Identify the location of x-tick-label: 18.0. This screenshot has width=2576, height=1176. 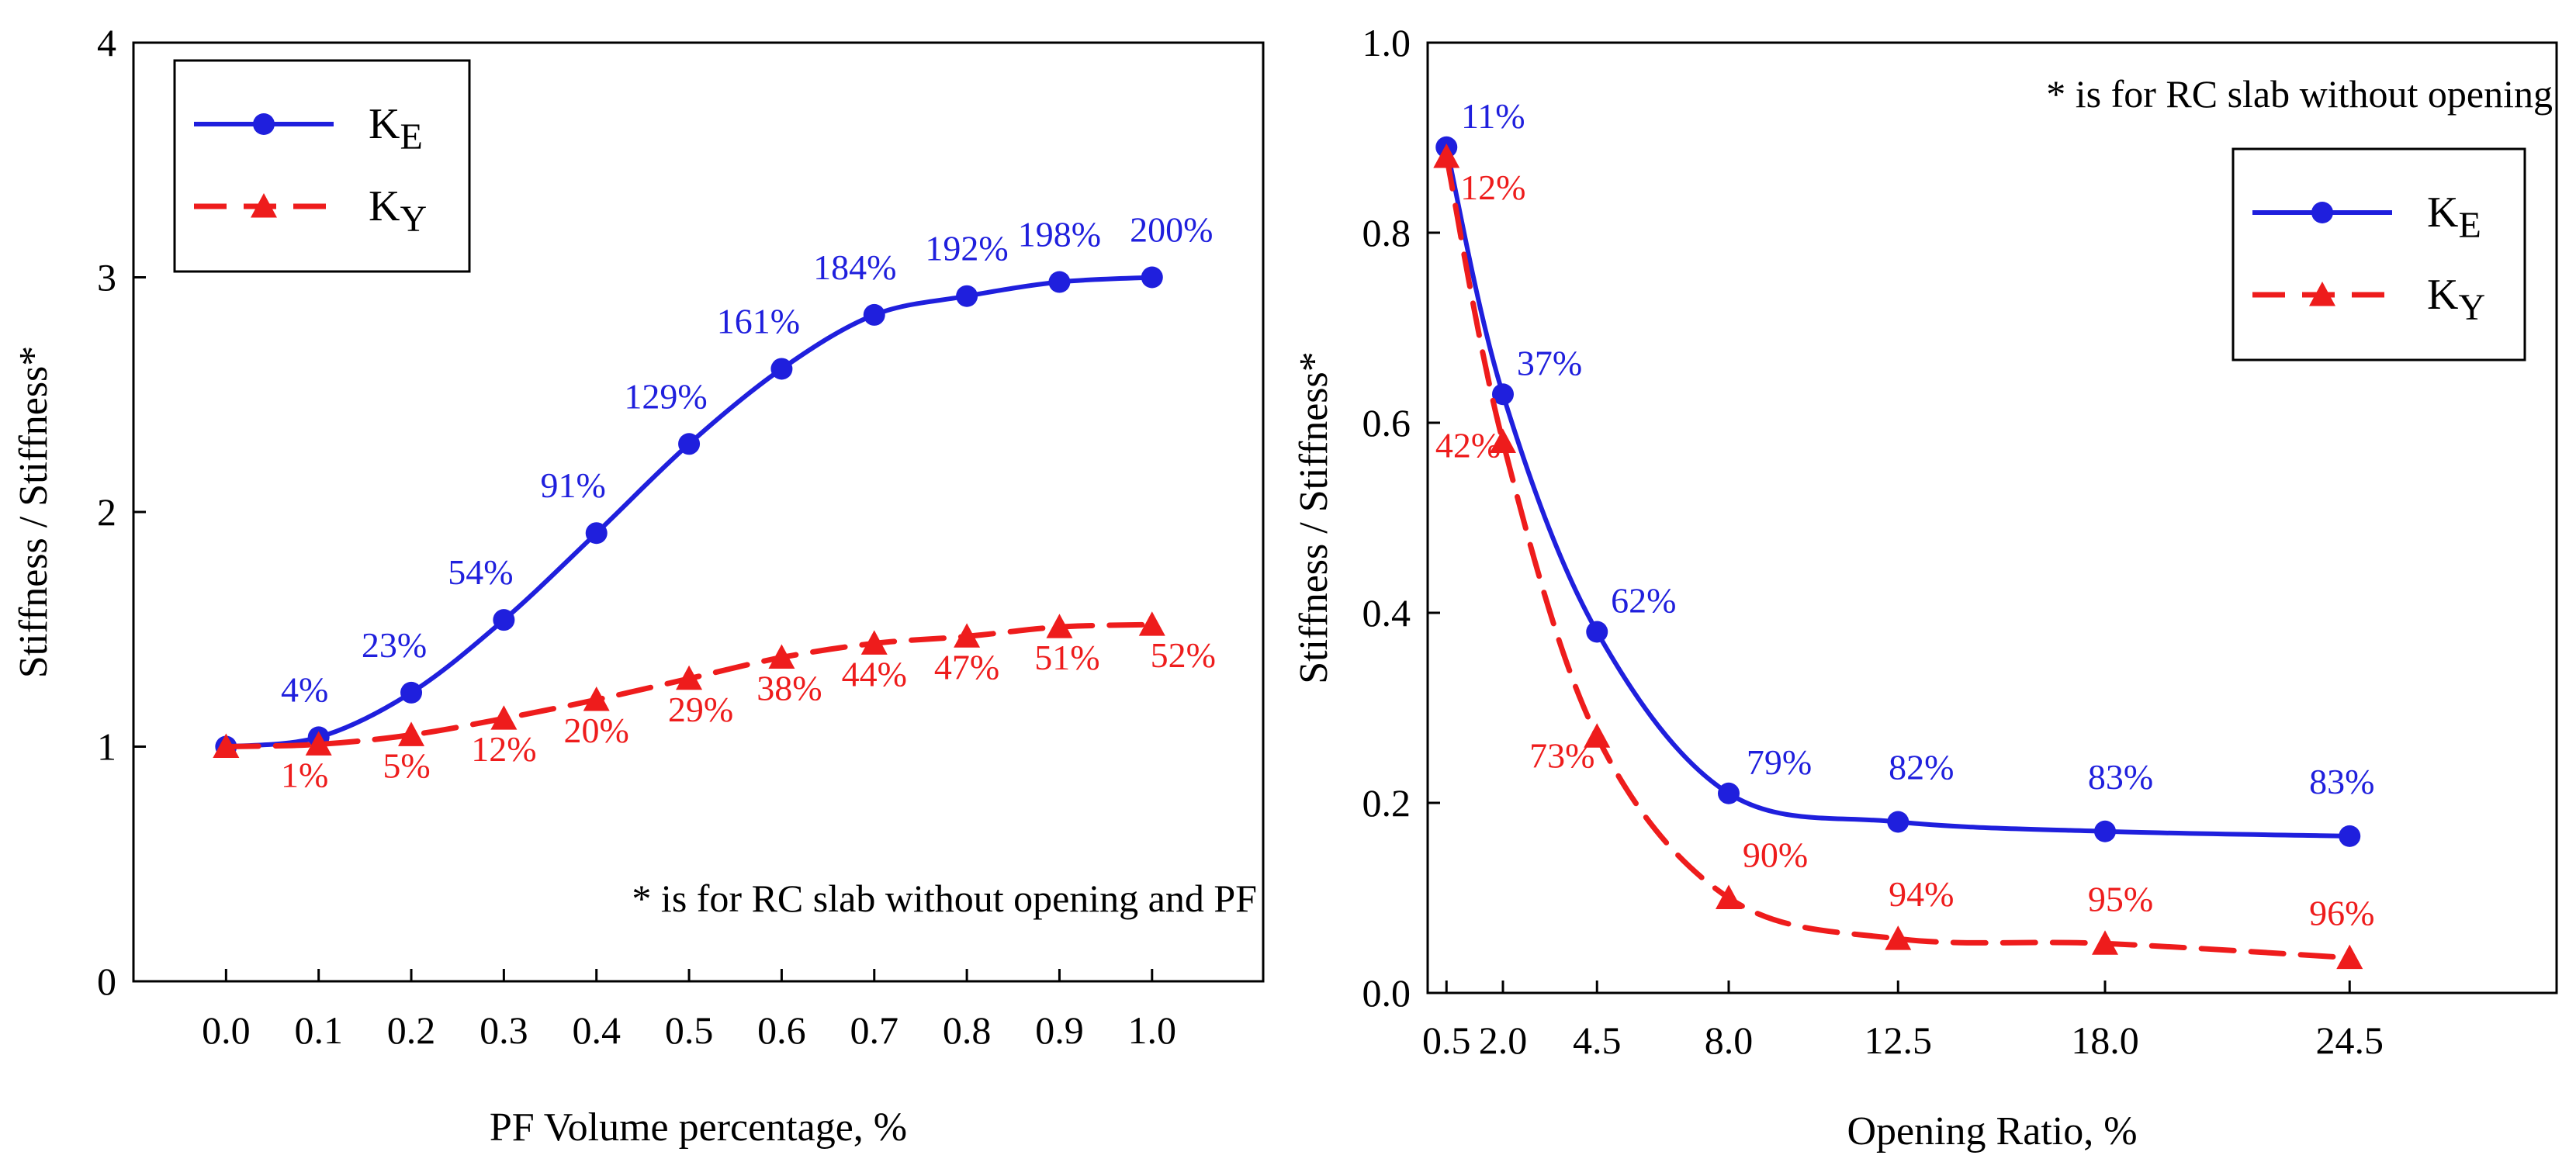
(2105, 1040).